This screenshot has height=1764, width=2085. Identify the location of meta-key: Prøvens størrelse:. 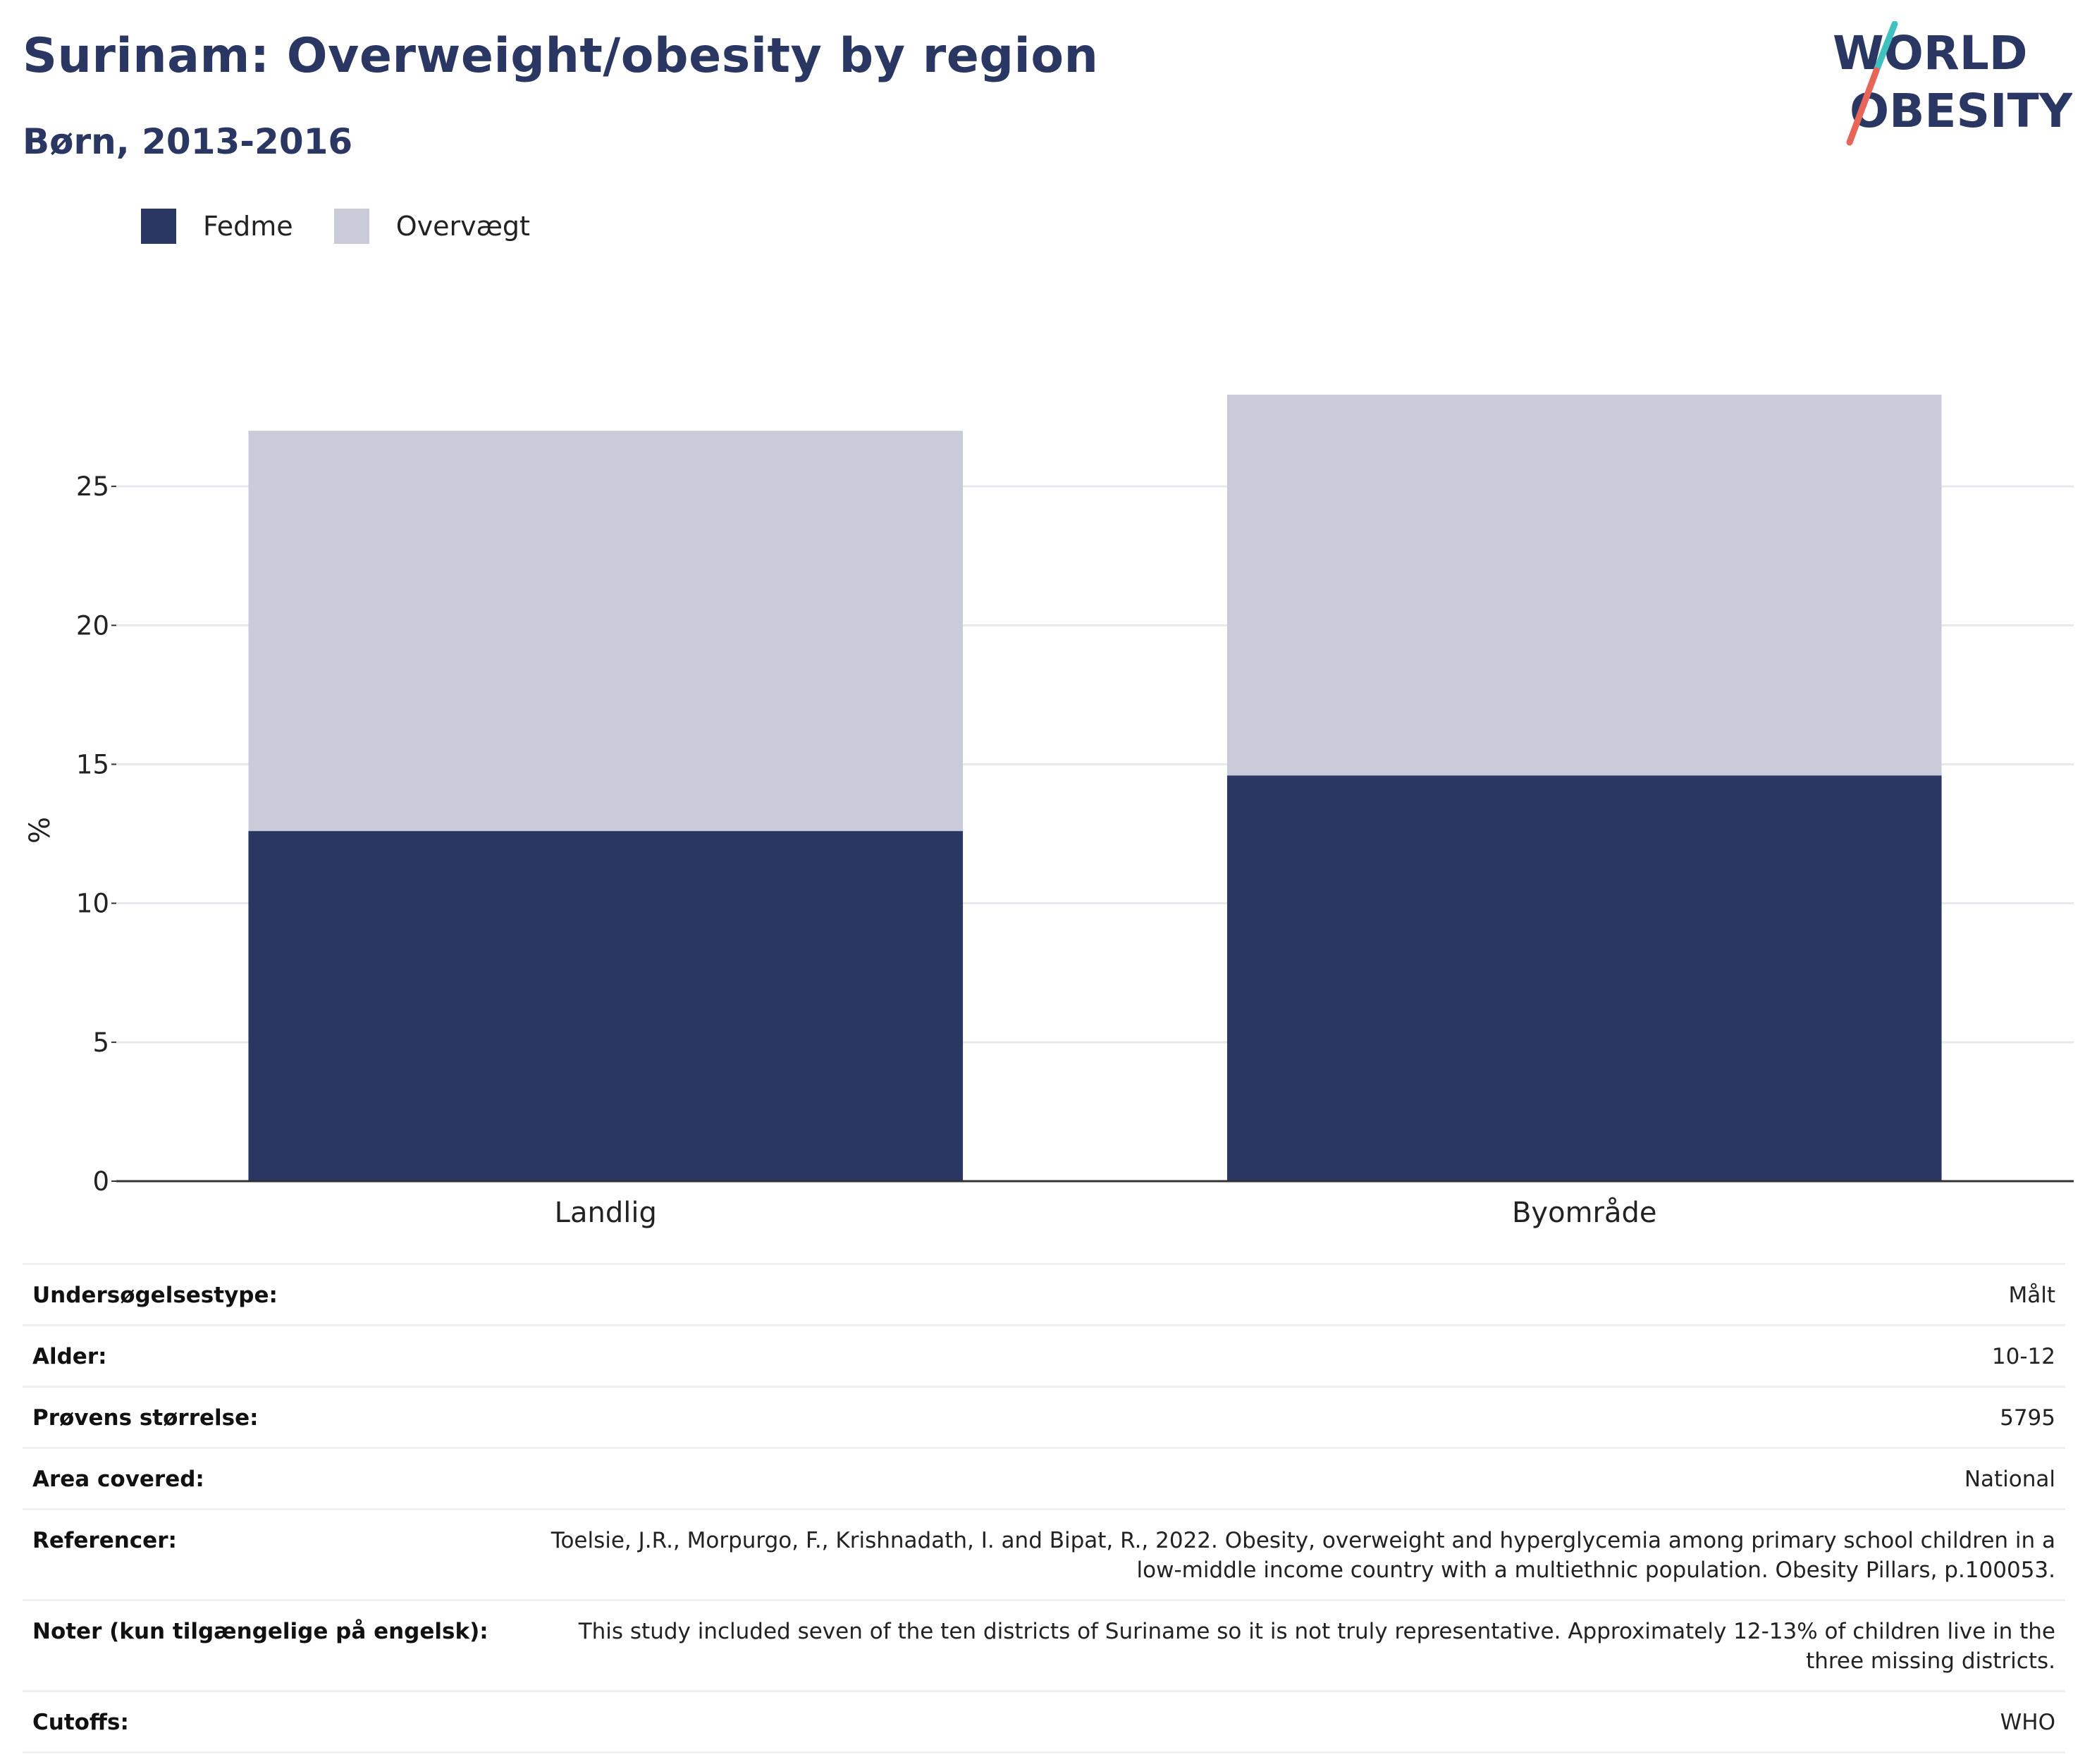
(145, 1418).